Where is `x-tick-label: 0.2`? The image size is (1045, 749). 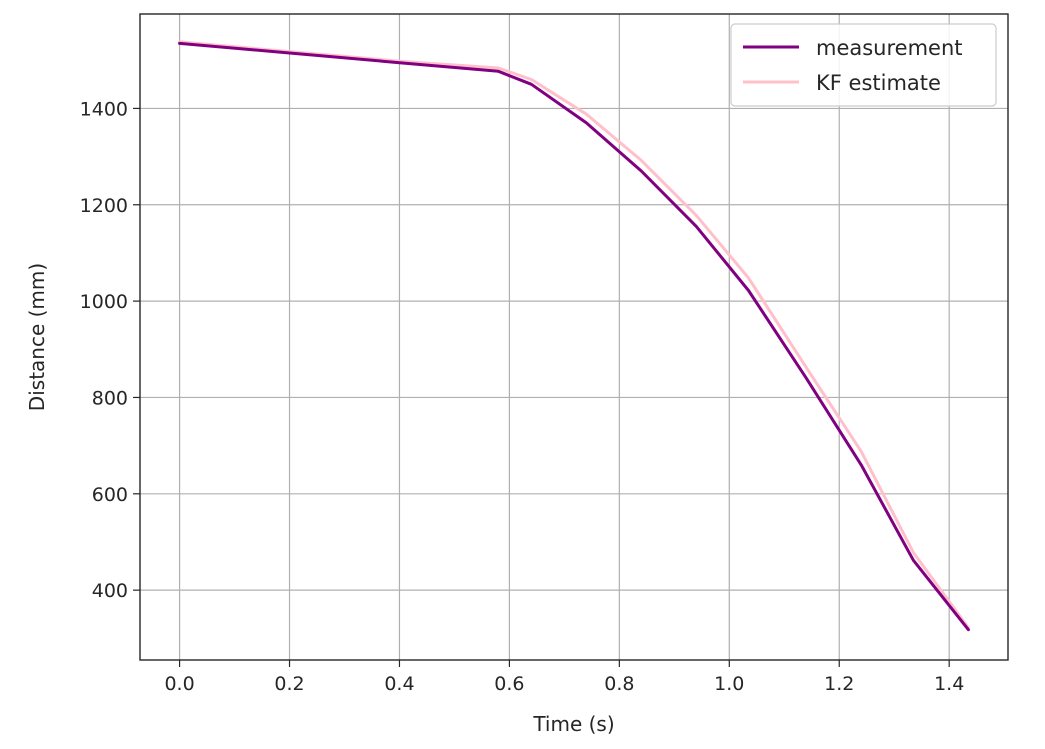
x-tick-label: 0.2 is located at coordinates (289, 684).